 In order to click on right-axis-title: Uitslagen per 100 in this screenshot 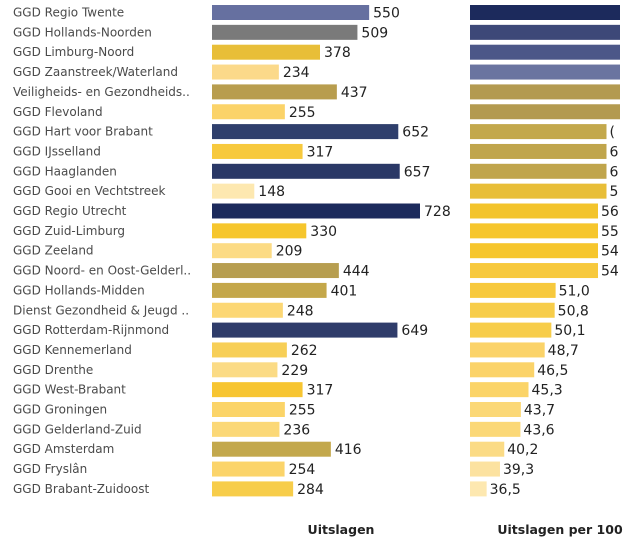, I will do `click(560, 529)`.